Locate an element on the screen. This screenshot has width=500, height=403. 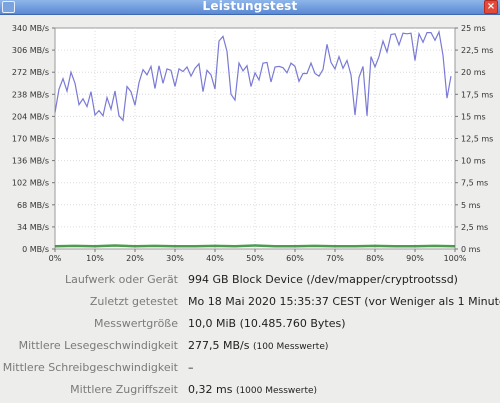
y-right-tick-label: 5 ms is located at coordinates (471, 205).